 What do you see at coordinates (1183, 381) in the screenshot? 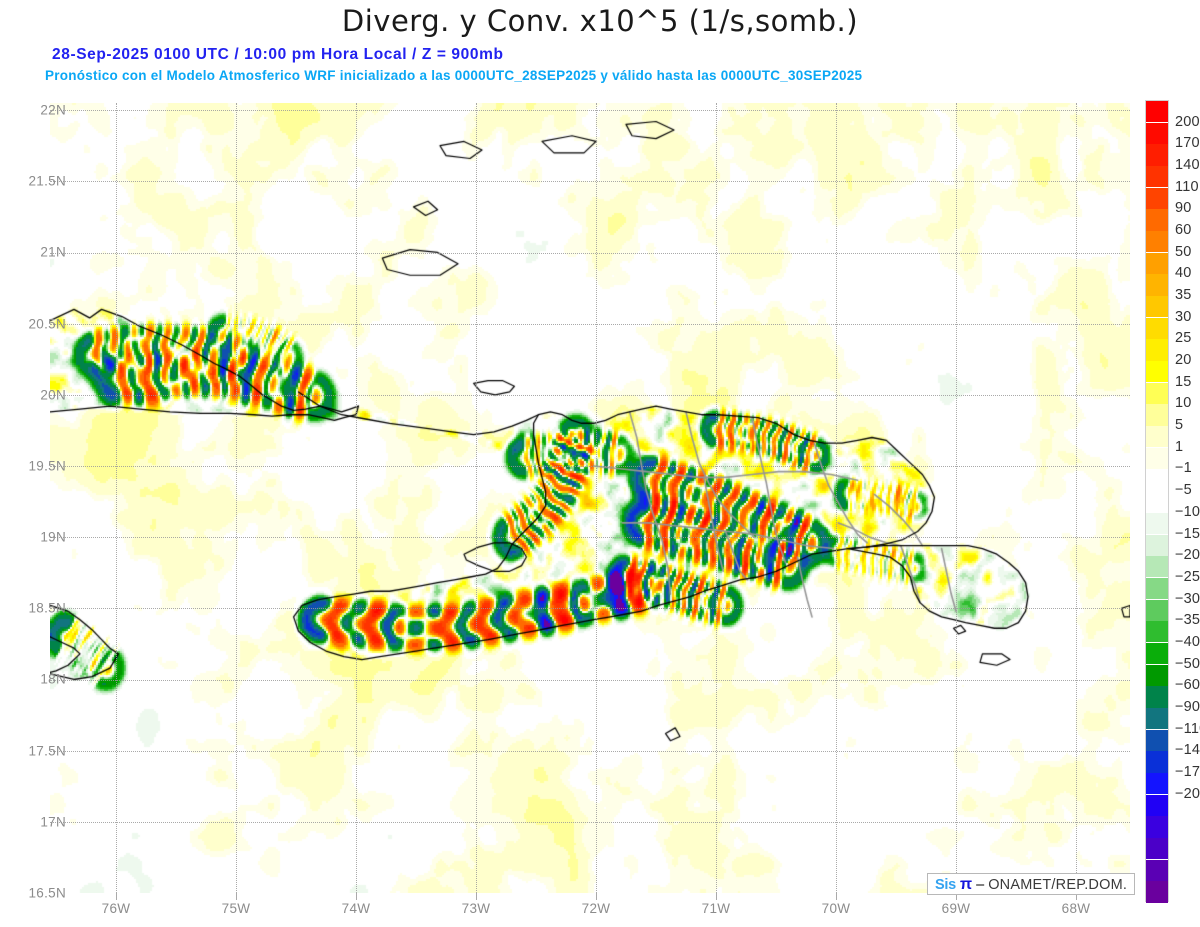
I see `colorbar-tick-label: 15` at bounding box center [1183, 381].